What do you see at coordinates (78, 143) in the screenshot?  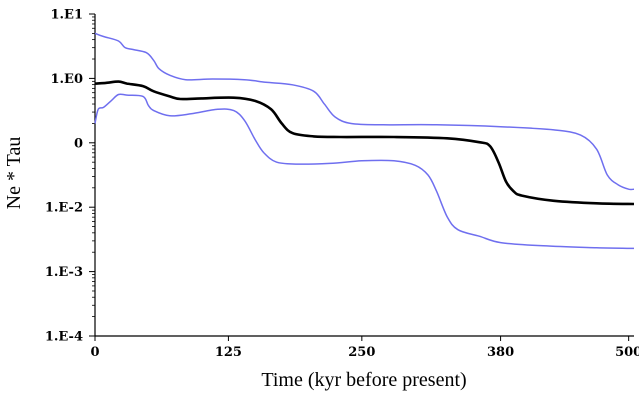 I see `y-tick-label: 0` at bounding box center [78, 143].